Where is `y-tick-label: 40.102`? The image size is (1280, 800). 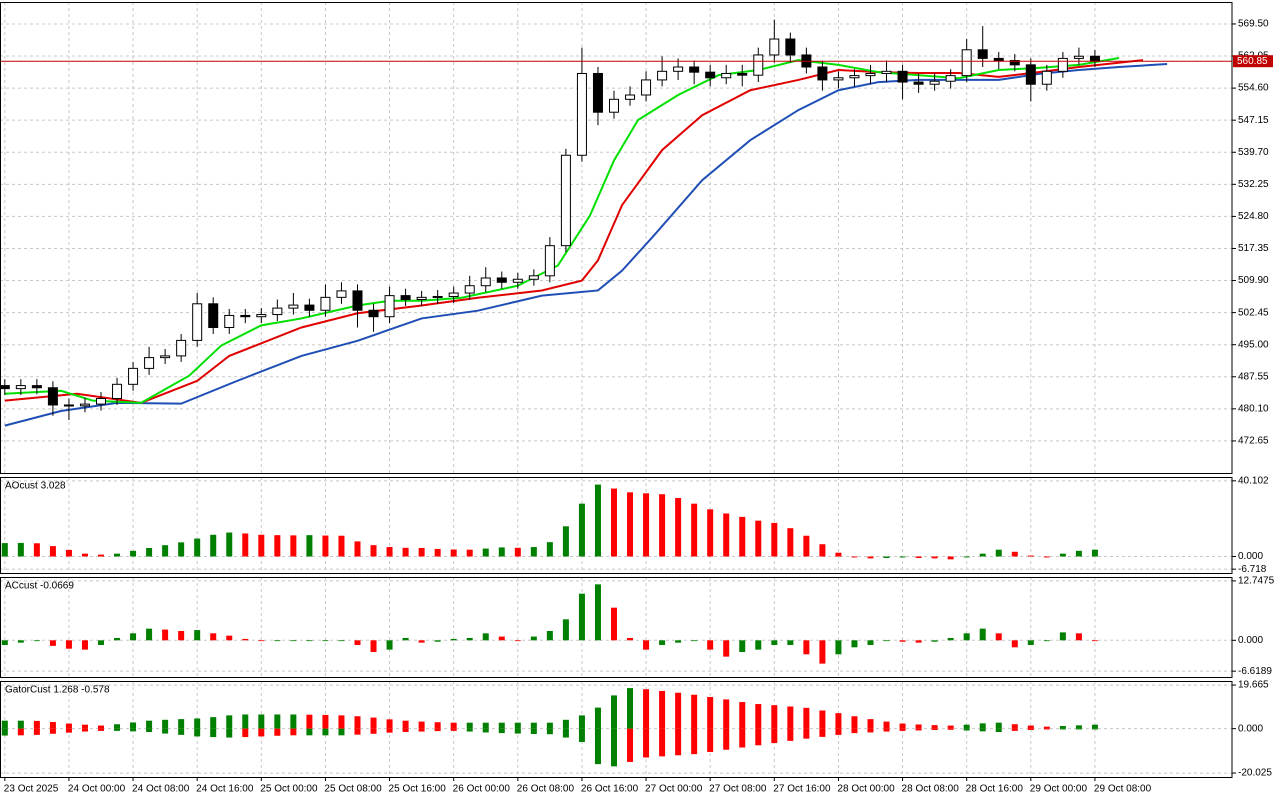 y-tick-label: 40.102 is located at coordinates (1253, 480).